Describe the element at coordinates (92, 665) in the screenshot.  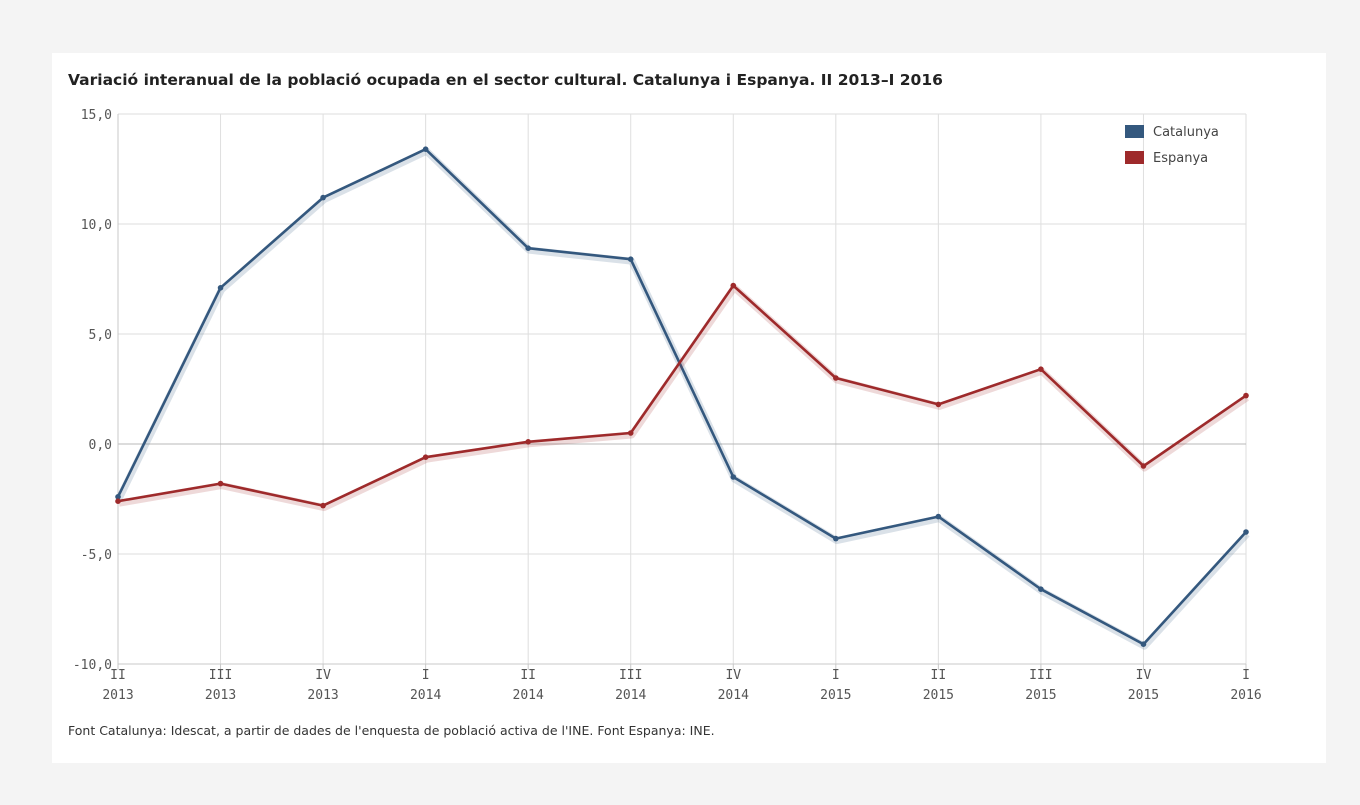
I see `y-tick-label: -10,0` at that location.